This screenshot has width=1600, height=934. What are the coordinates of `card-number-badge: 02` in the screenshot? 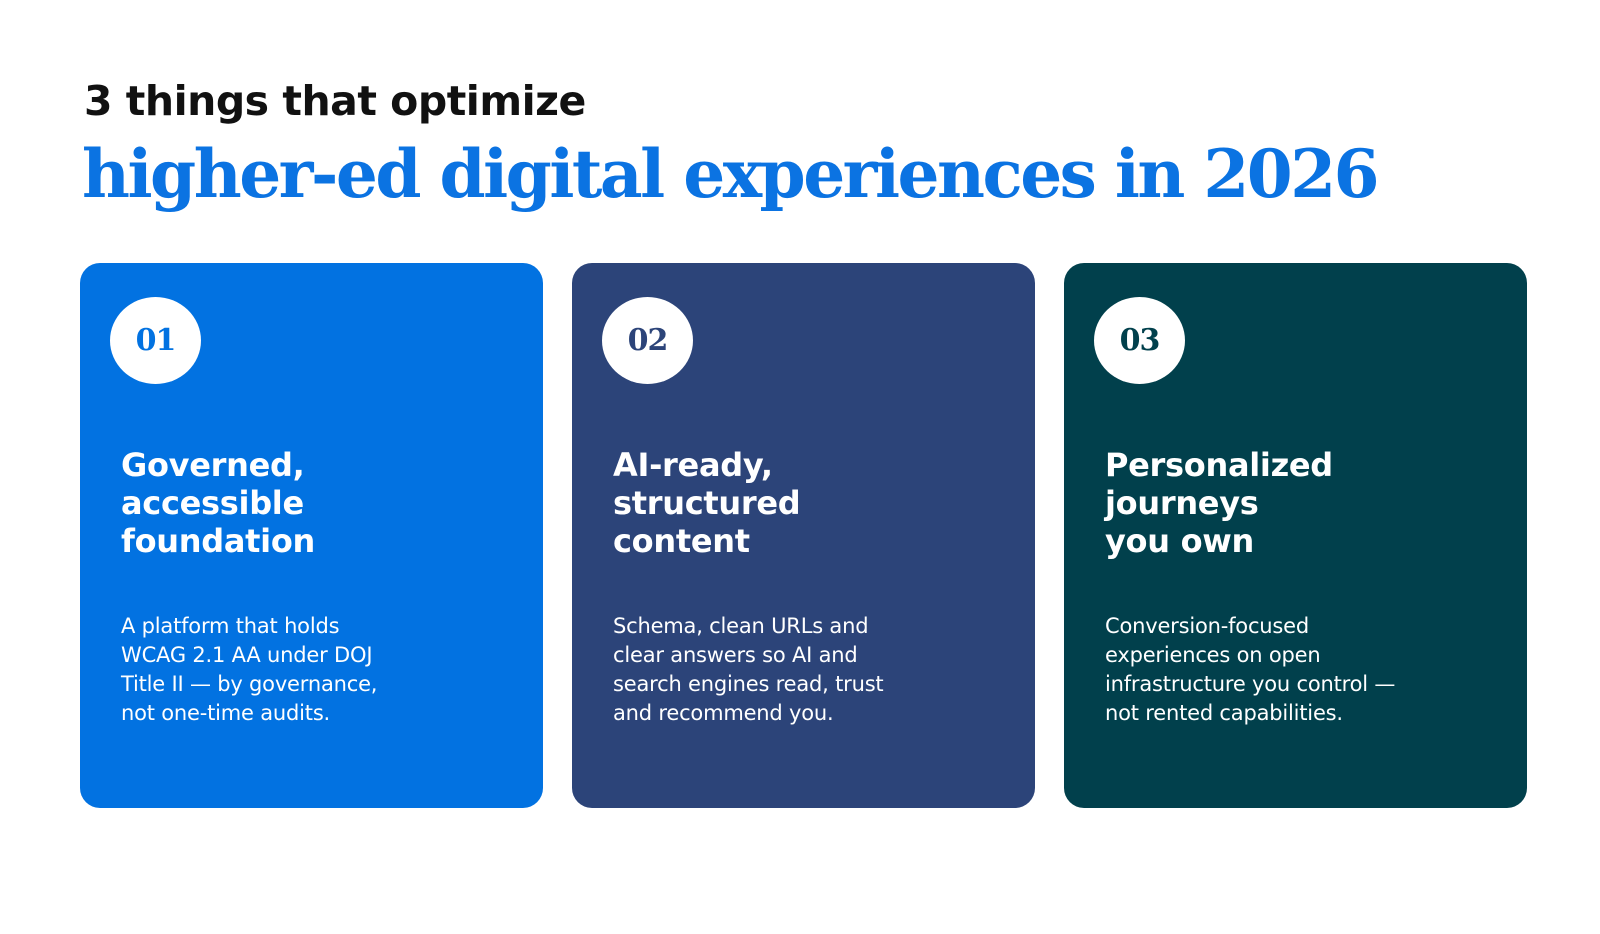 It's located at (647, 340).